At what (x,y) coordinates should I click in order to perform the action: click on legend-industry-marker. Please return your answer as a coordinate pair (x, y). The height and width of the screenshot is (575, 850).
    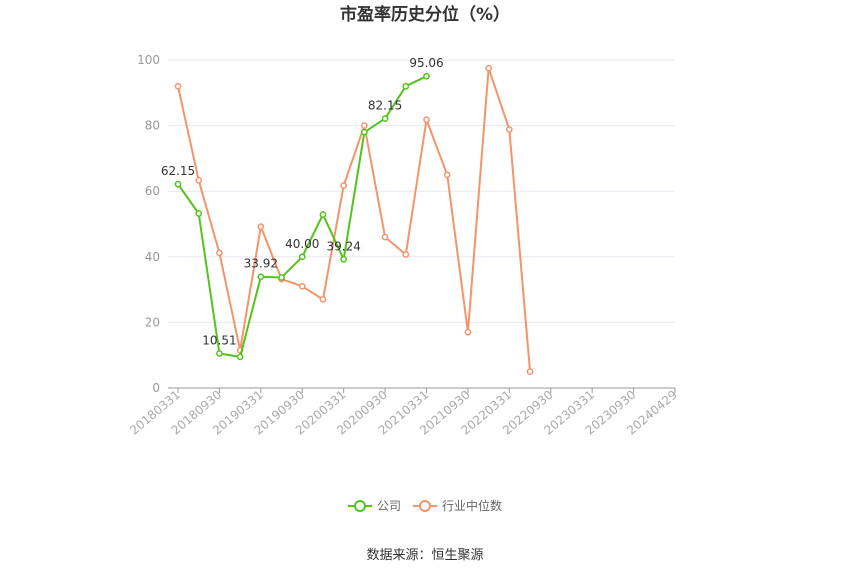
    Looking at the image, I should click on (425, 506).